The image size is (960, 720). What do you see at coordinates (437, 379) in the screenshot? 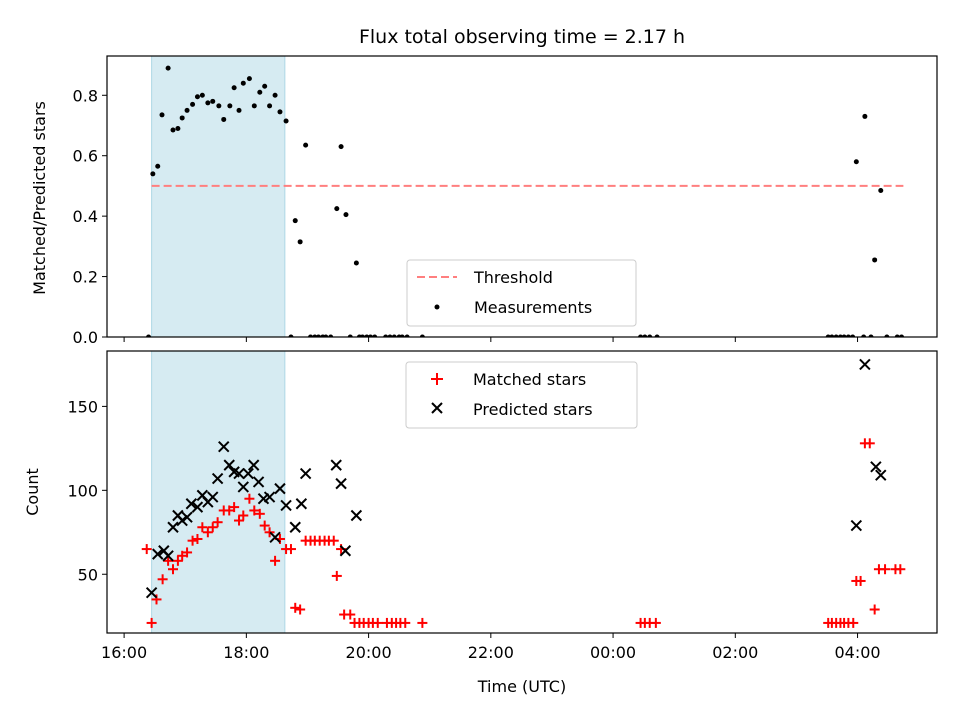
I see `legend-matched-swatch` at bounding box center [437, 379].